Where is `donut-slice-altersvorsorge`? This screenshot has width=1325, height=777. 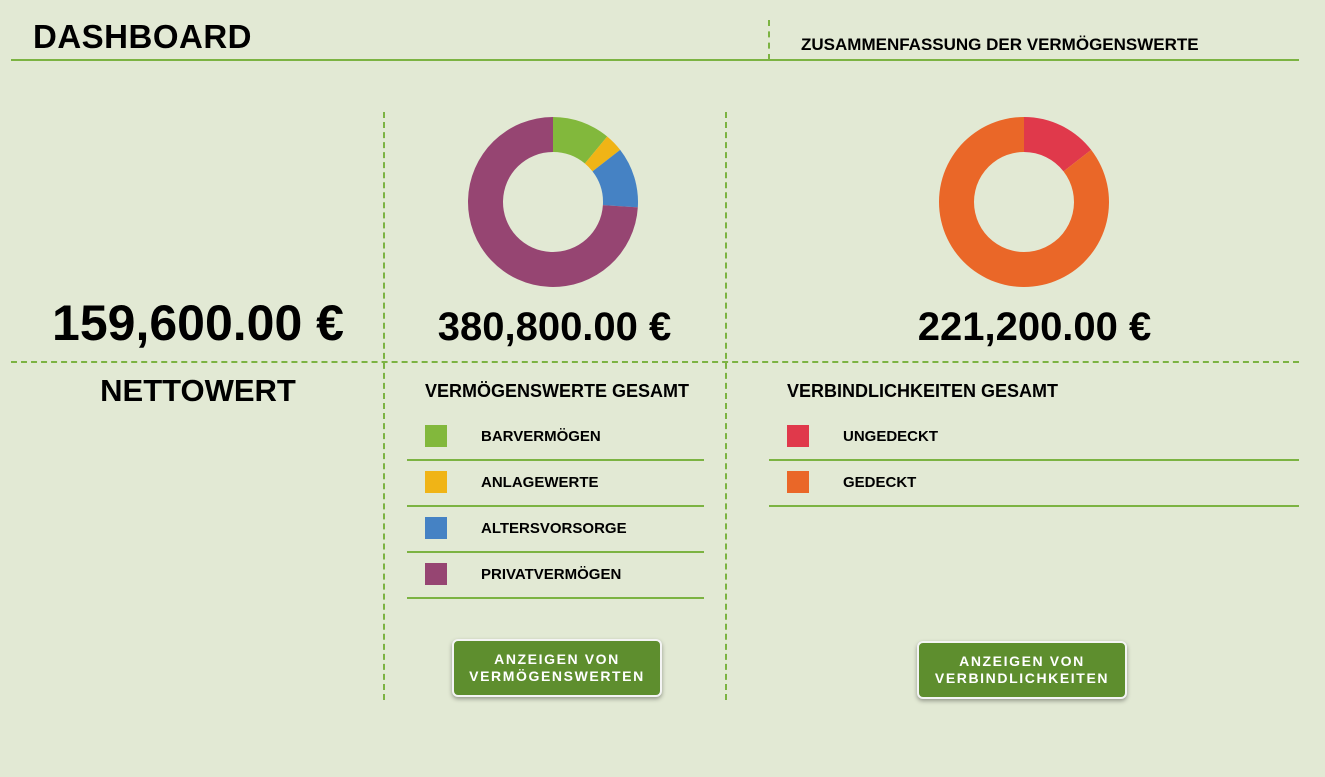
donut-slice-altersvorsorge is located at coordinates (615, 178).